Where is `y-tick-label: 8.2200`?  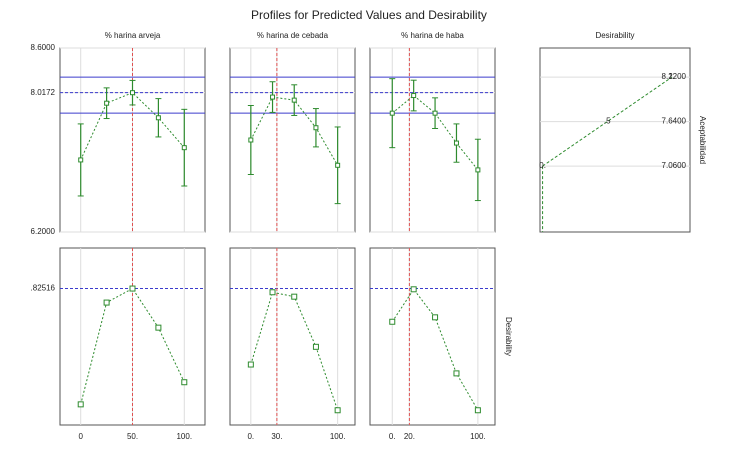 y-tick-label: 8.2200 is located at coordinates (674, 76).